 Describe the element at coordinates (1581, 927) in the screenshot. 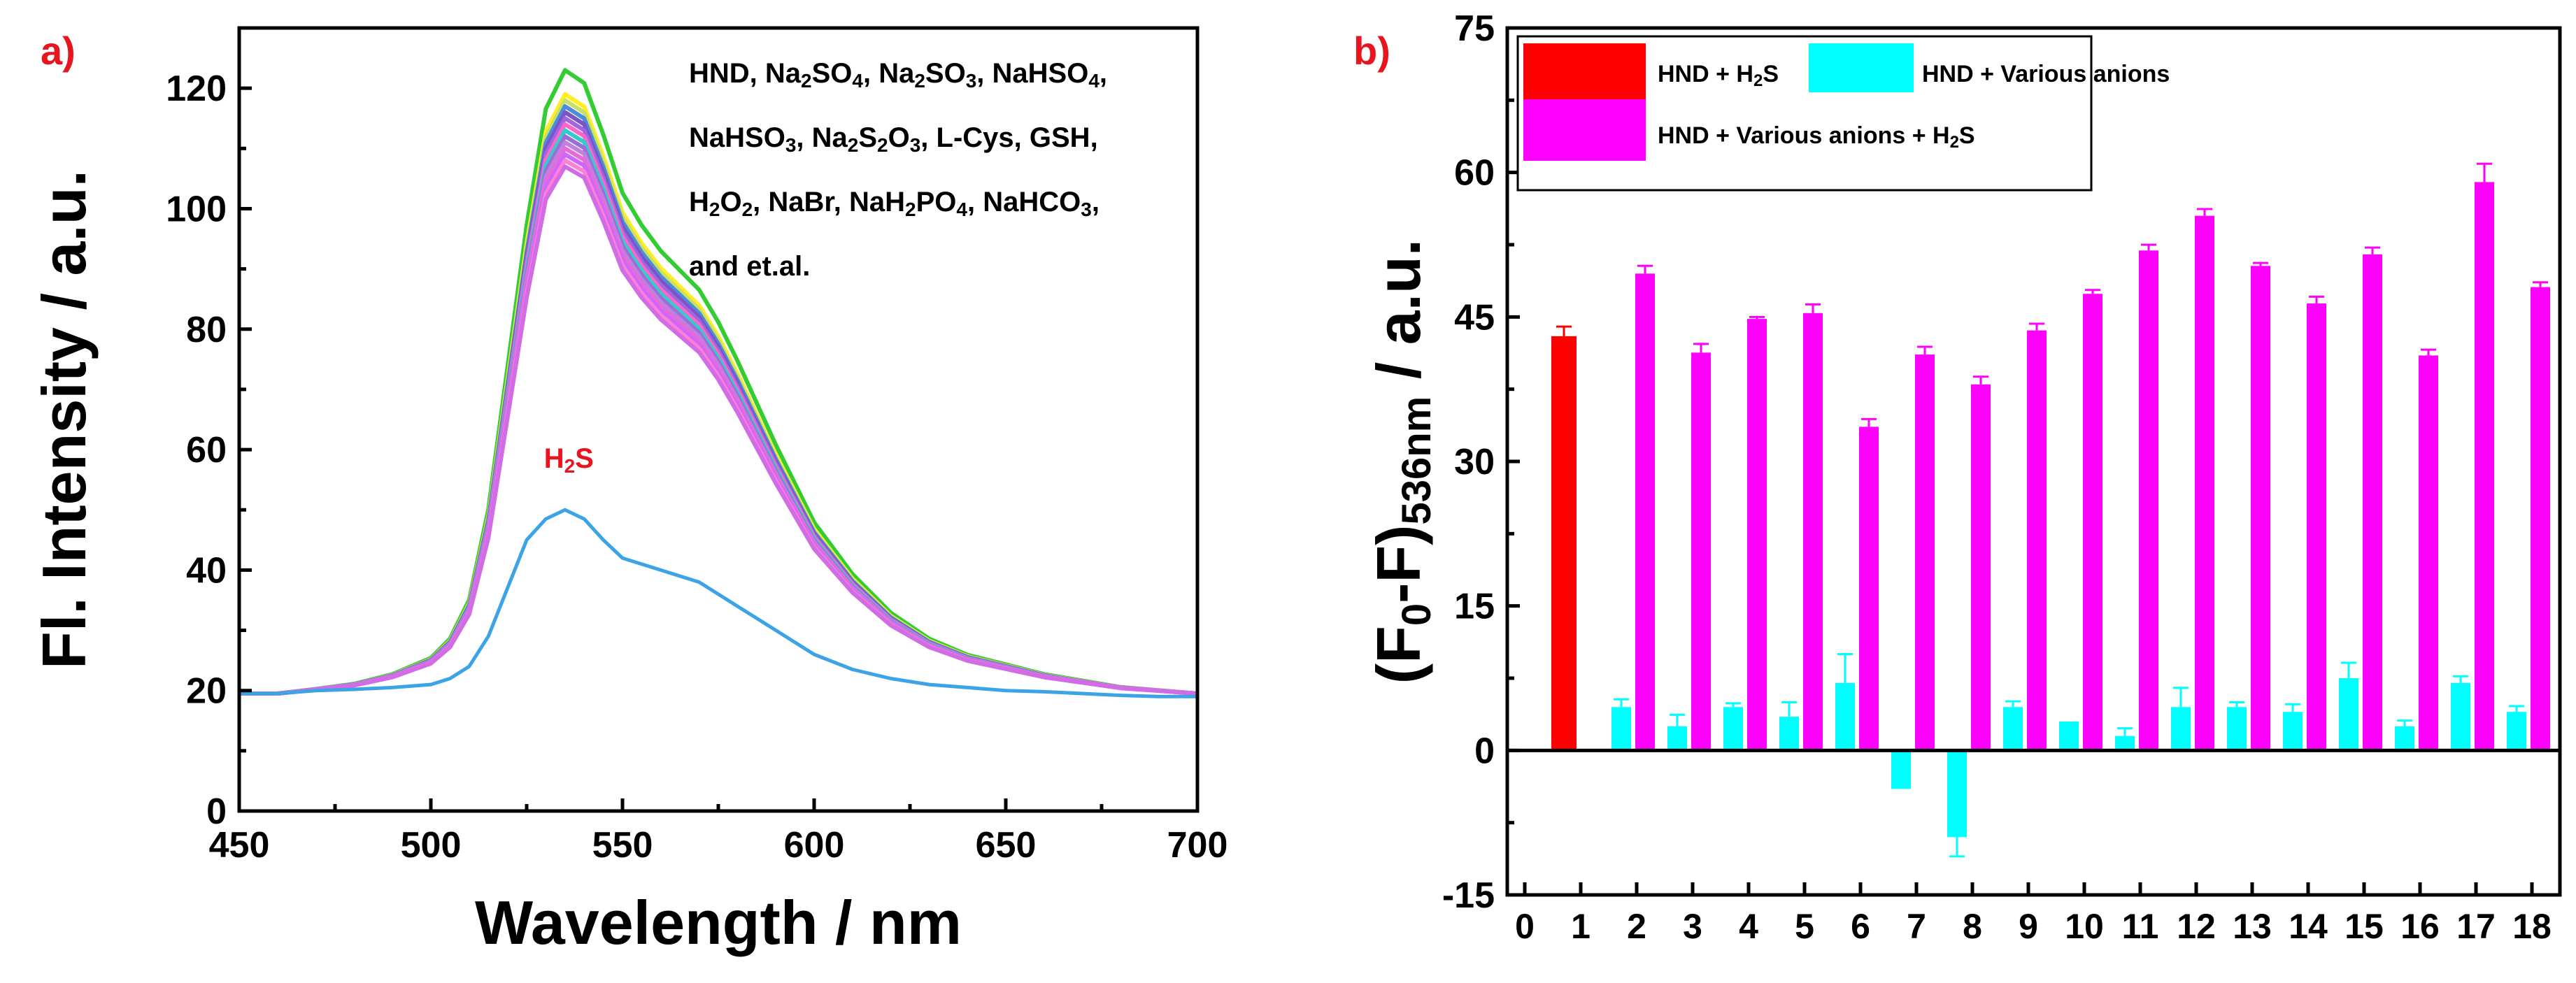

I see `x-tick-label: 1` at that location.